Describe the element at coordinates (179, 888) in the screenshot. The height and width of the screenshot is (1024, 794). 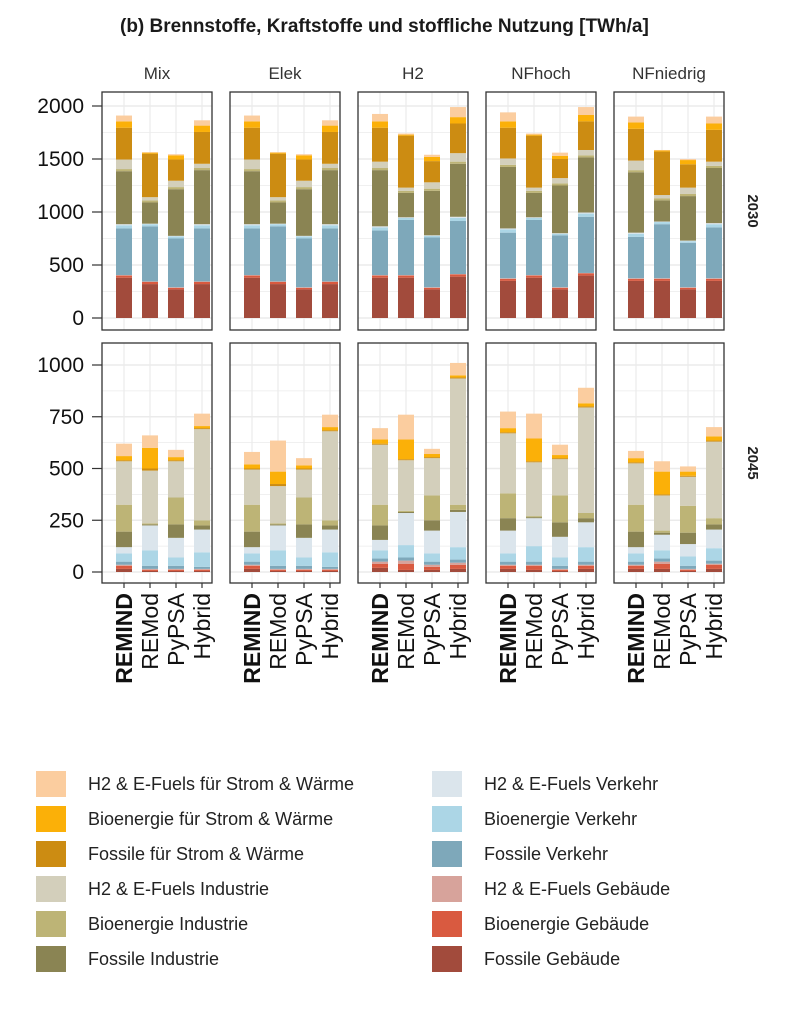
I see `legend-label: H2 & E-Fuels Industrie` at that location.